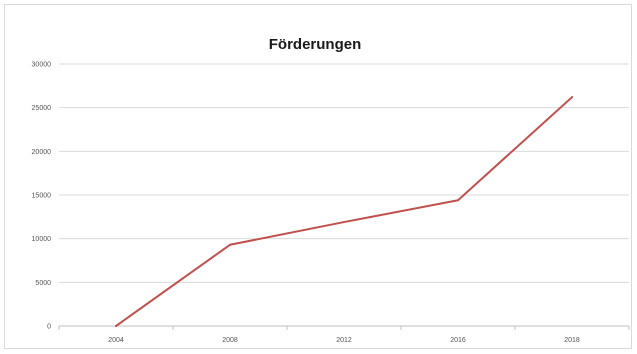  What do you see at coordinates (230, 340) in the screenshot?
I see `x-tick-label: 2008` at bounding box center [230, 340].